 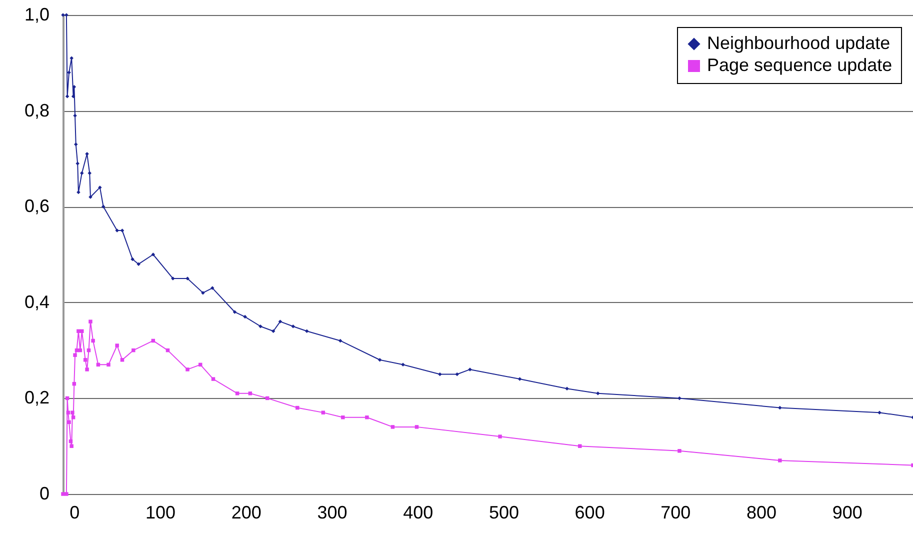 I want to click on x-tick-label: 500, so click(x=503, y=512).